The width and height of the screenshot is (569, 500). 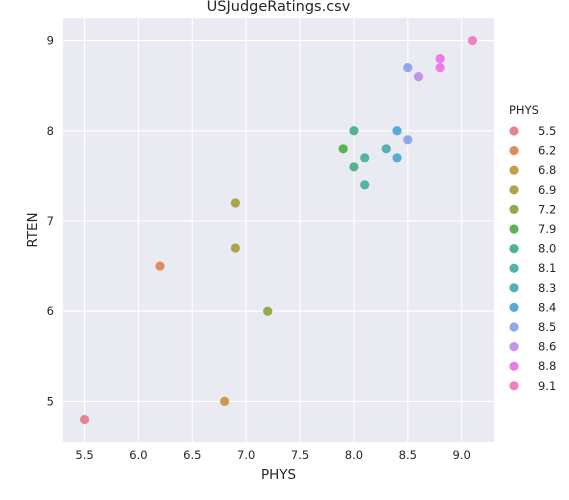 I want to click on legend-label: 9.1, so click(x=547, y=386).